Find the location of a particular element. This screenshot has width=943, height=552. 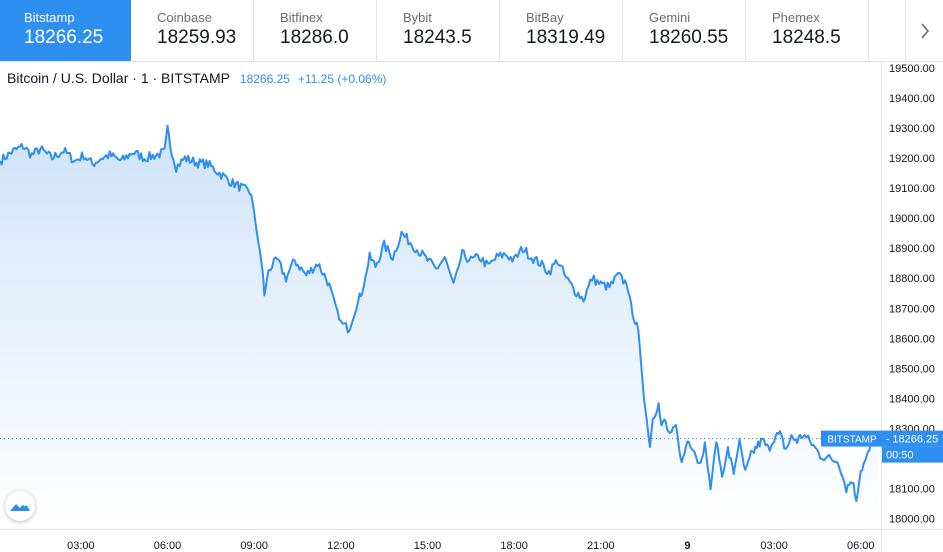

tab-name: Bybit is located at coordinates (417, 17).